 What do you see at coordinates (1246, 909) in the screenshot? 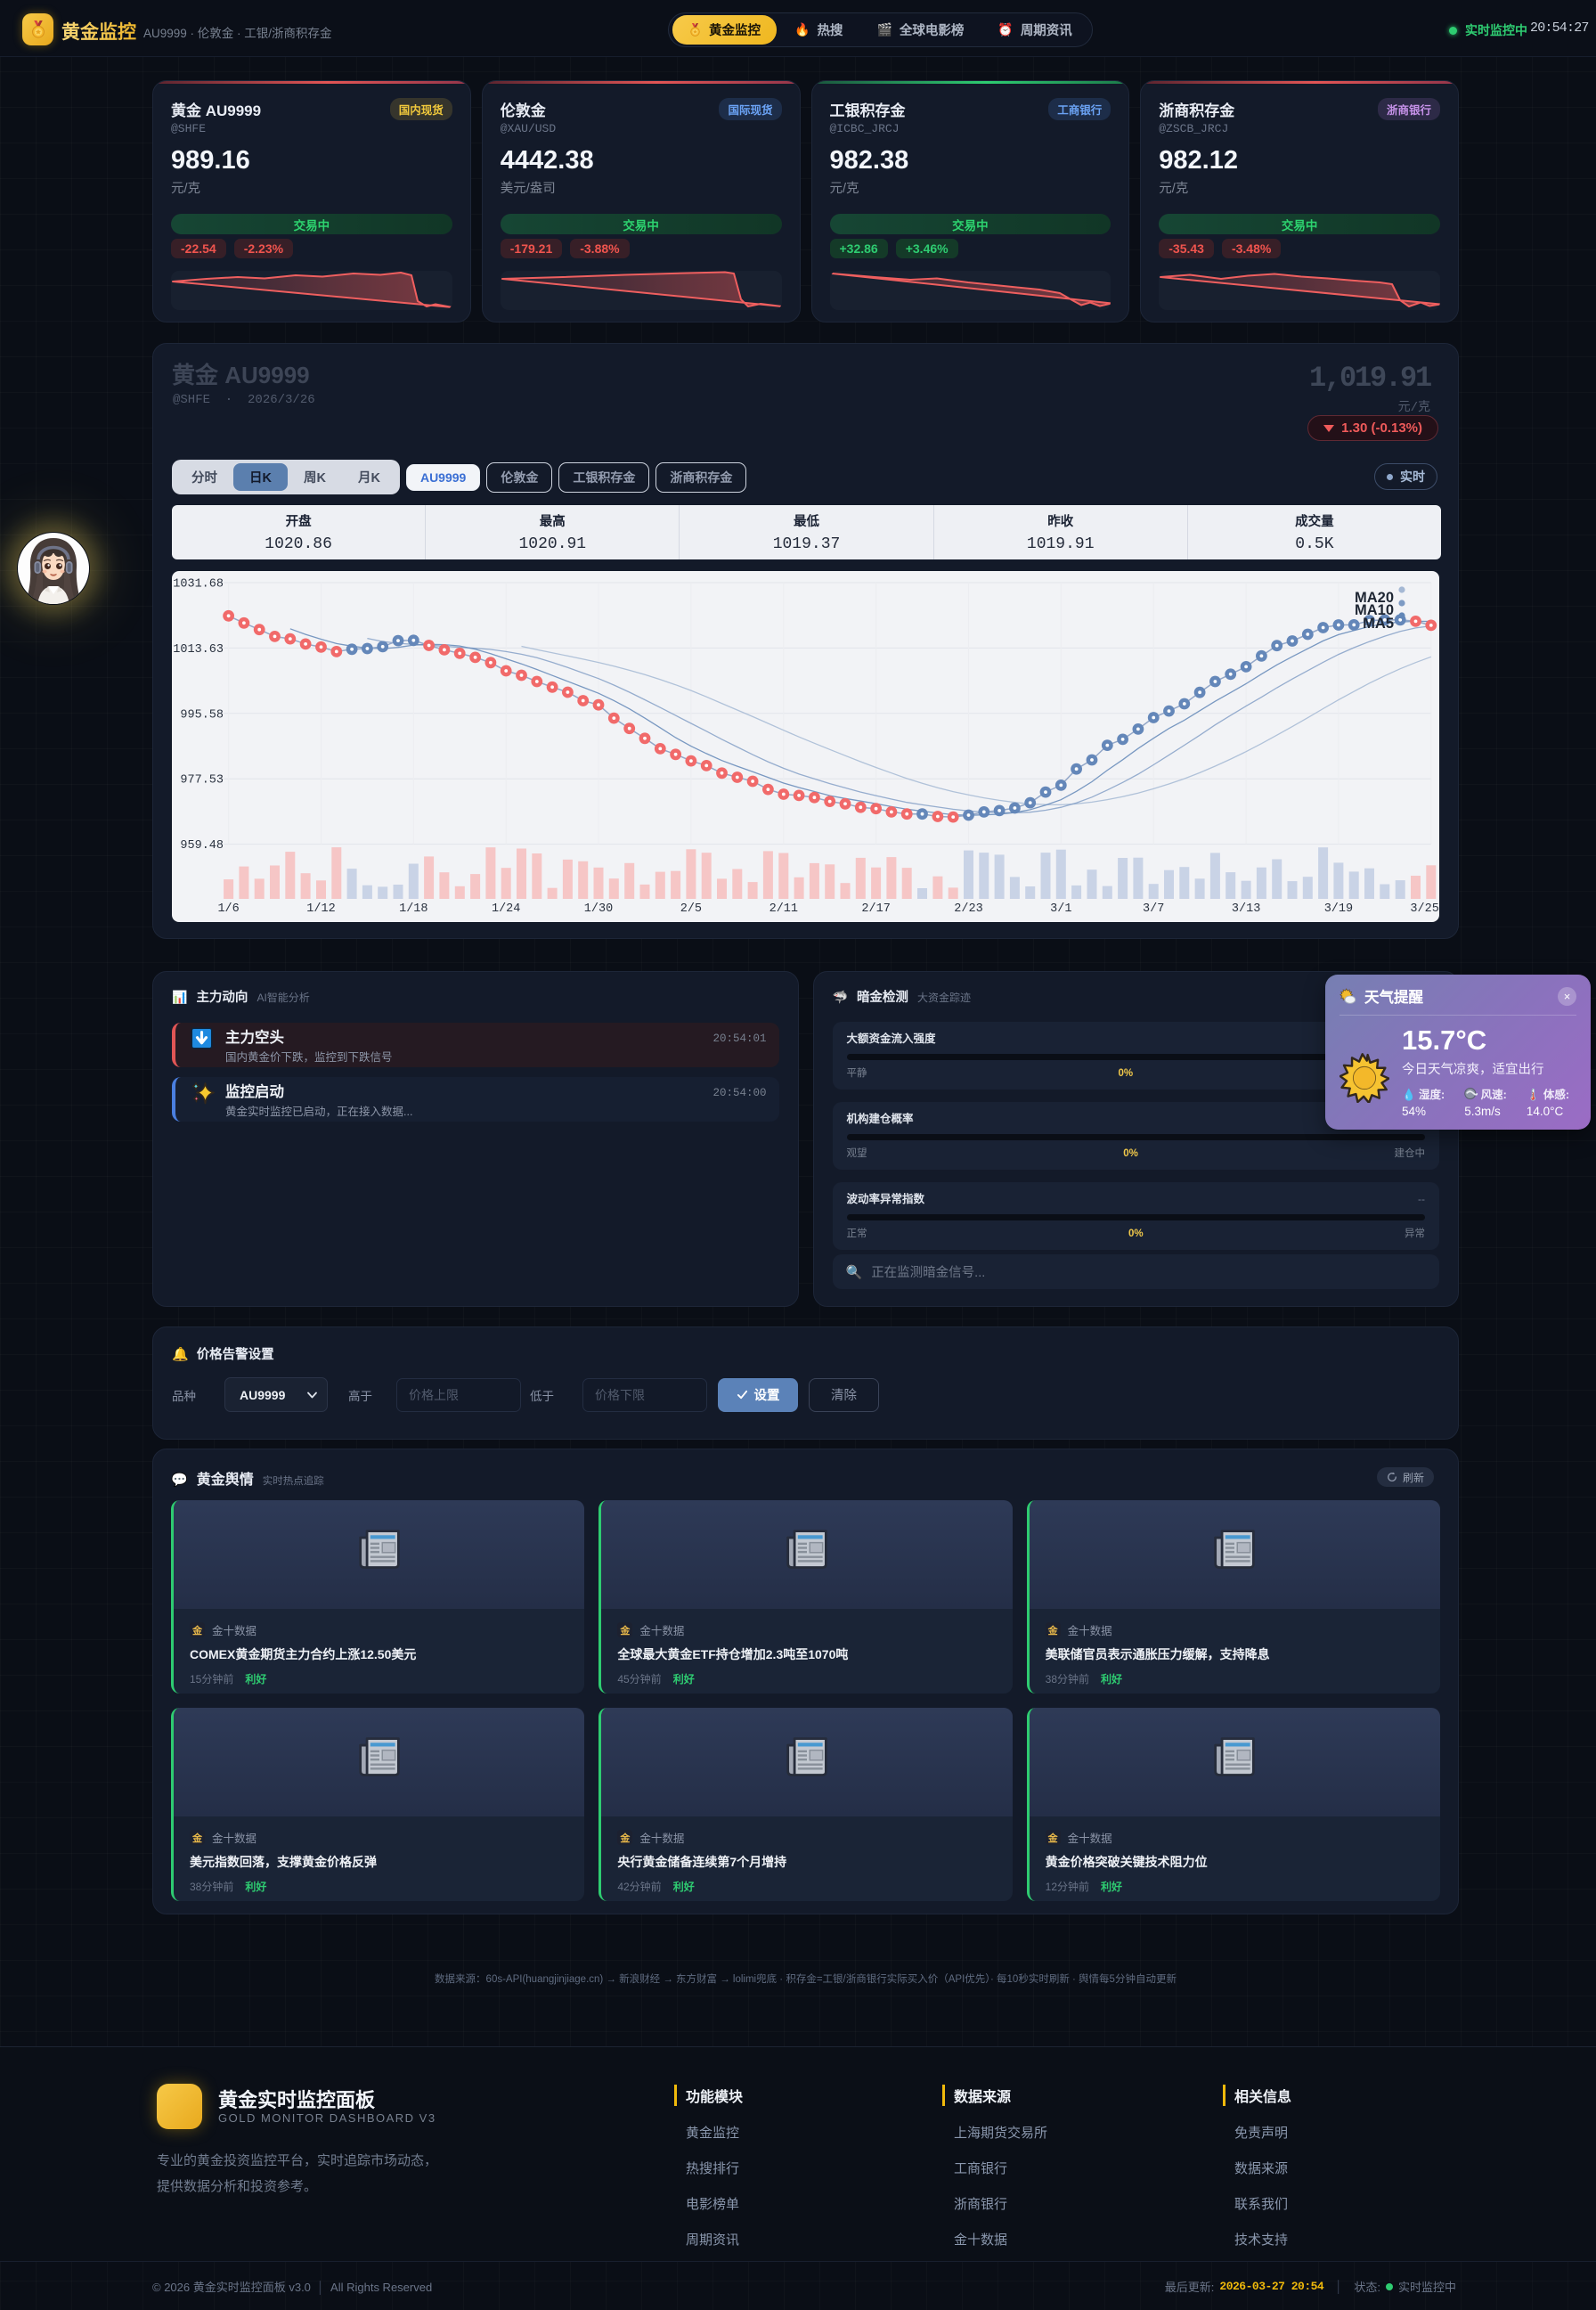
I see `svg-text: 3/13` at bounding box center [1246, 909].